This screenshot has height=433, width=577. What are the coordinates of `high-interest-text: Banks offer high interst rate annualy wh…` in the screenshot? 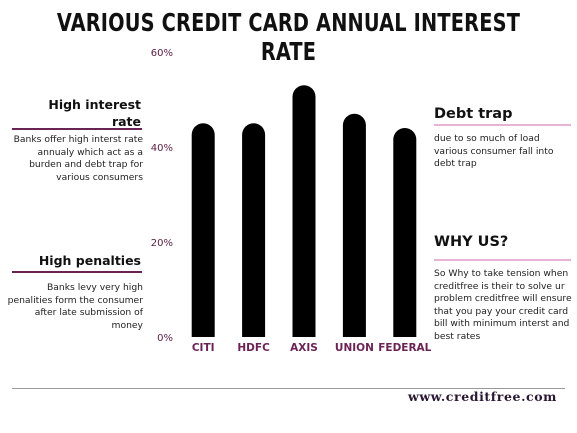 It's located at (73, 159).